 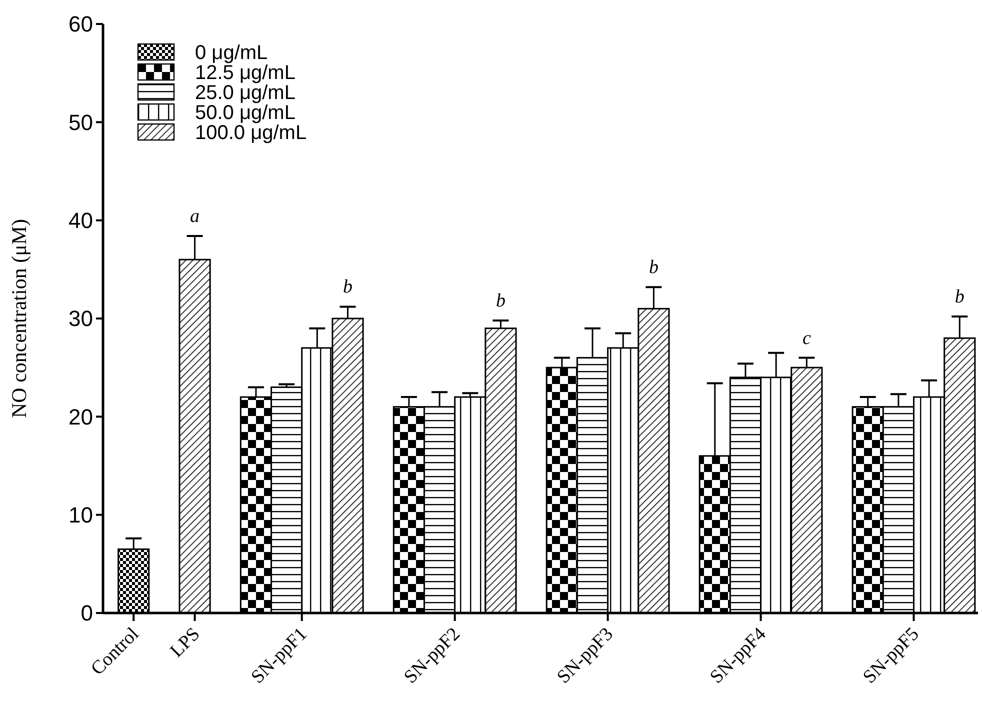 I want to click on legend-label: 100.0 μg/mL, so click(x=251, y=133).